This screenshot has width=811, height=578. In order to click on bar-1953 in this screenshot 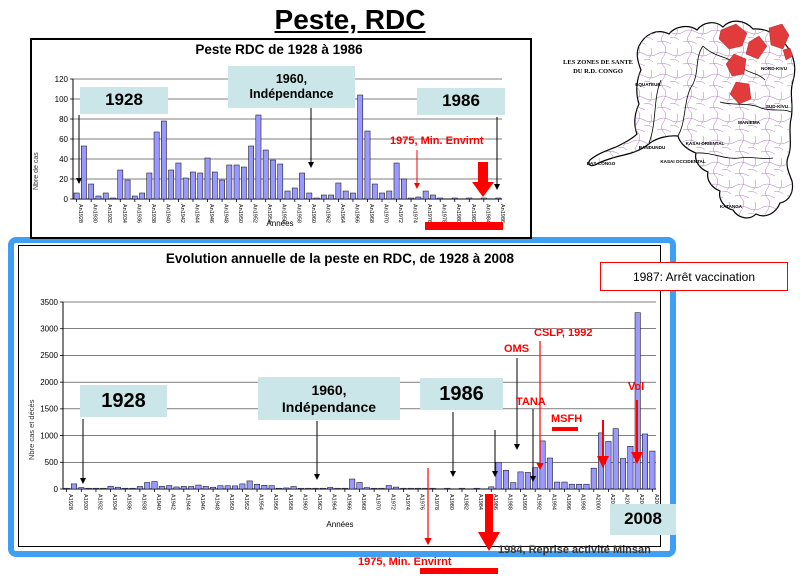, I will do `click(249, 485)`.